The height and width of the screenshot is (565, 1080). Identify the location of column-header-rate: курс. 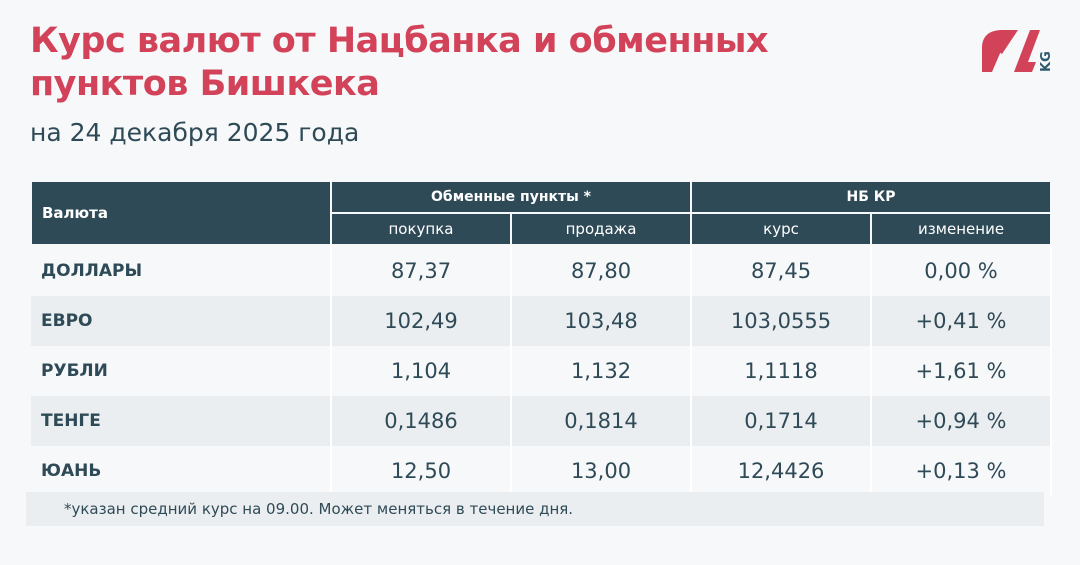
(781, 229).